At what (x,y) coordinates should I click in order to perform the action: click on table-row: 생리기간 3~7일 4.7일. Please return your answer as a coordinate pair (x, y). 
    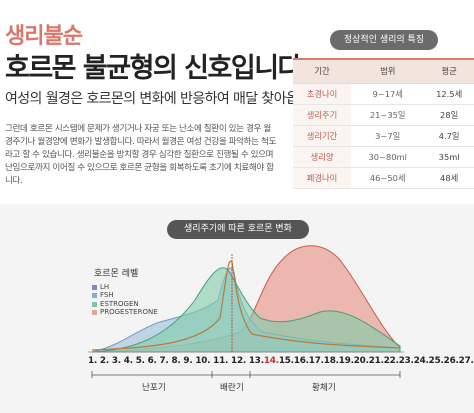
    Looking at the image, I should click on (383, 136).